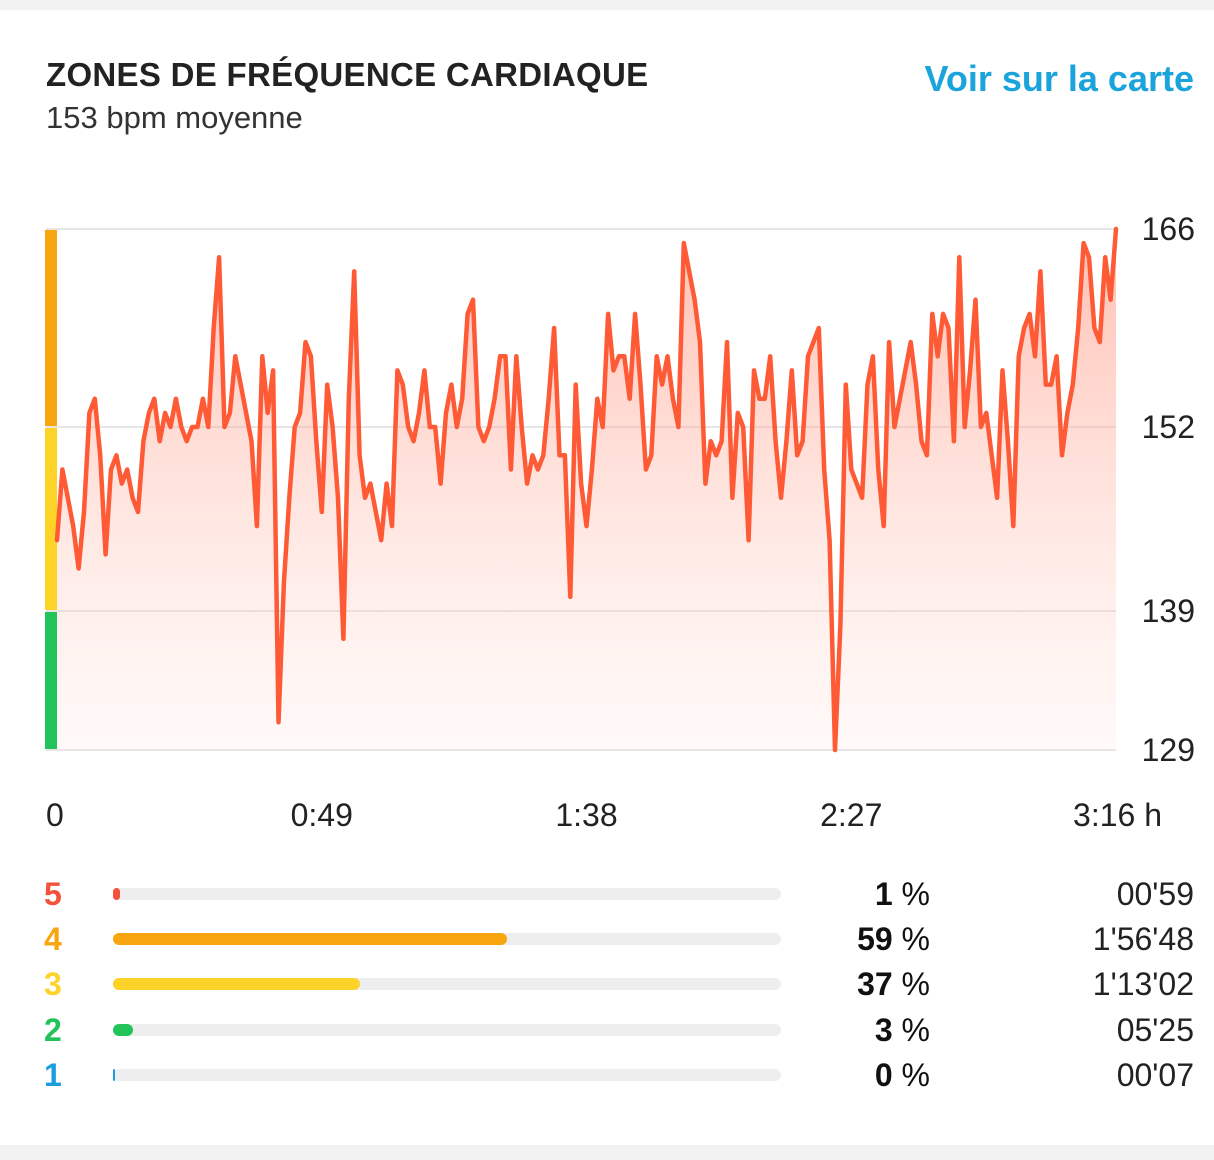 The width and height of the screenshot is (1214, 1160). What do you see at coordinates (174, 117) in the screenshot?
I see `average-hr: 153 bpm moyenne` at bounding box center [174, 117].